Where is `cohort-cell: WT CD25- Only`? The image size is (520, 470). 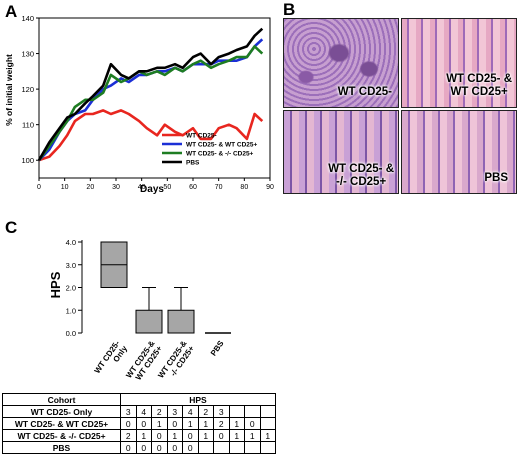 cohort-cell: WT CD25- Only is located at coordinates (61, 411).